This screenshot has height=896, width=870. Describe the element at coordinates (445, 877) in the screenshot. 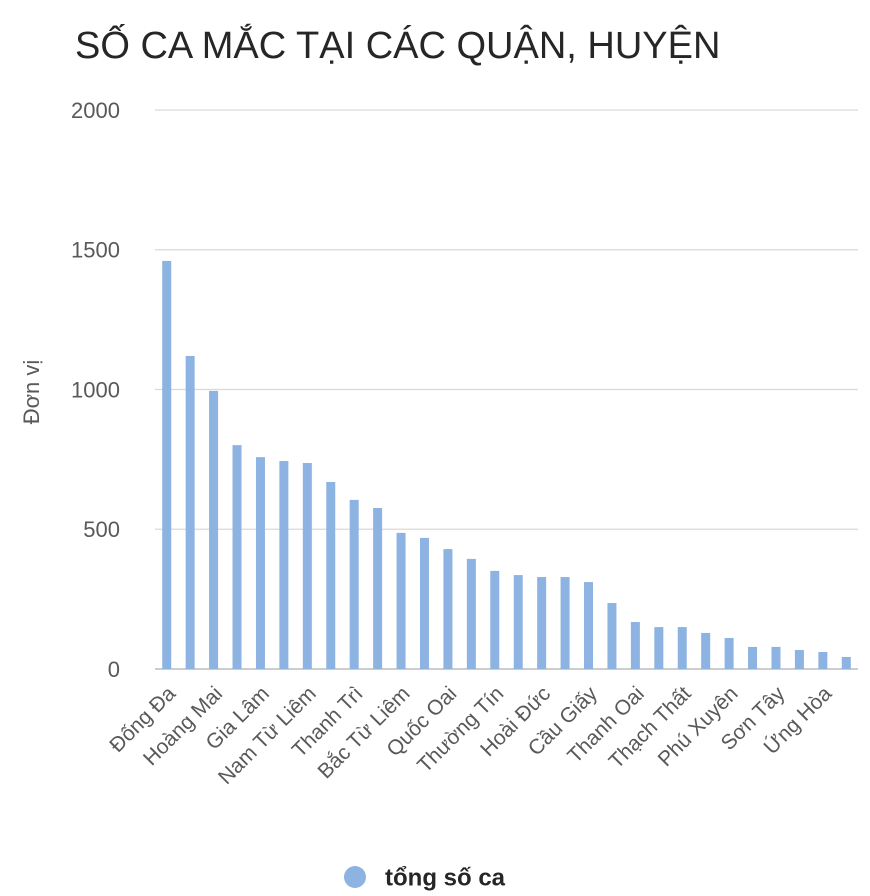

I see `legend-label: tổng số ca` at that location.